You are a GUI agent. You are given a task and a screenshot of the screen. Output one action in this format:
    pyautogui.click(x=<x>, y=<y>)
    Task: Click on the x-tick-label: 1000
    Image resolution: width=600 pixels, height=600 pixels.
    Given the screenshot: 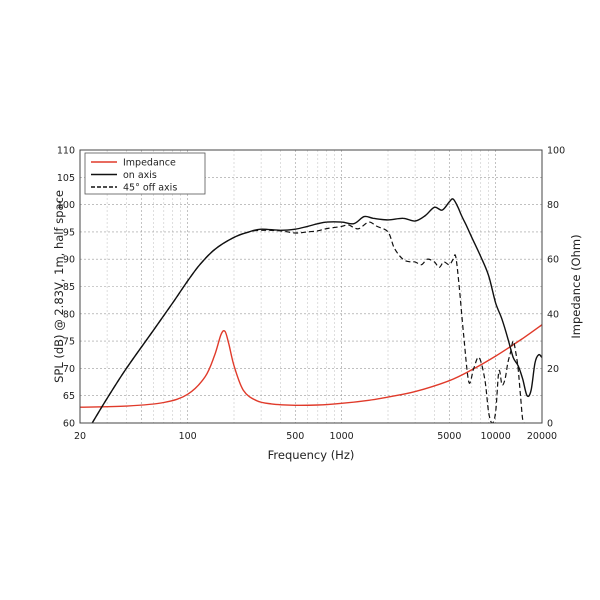 What is the action you would take?
    pyautogui.click(x=342, y=436)
    